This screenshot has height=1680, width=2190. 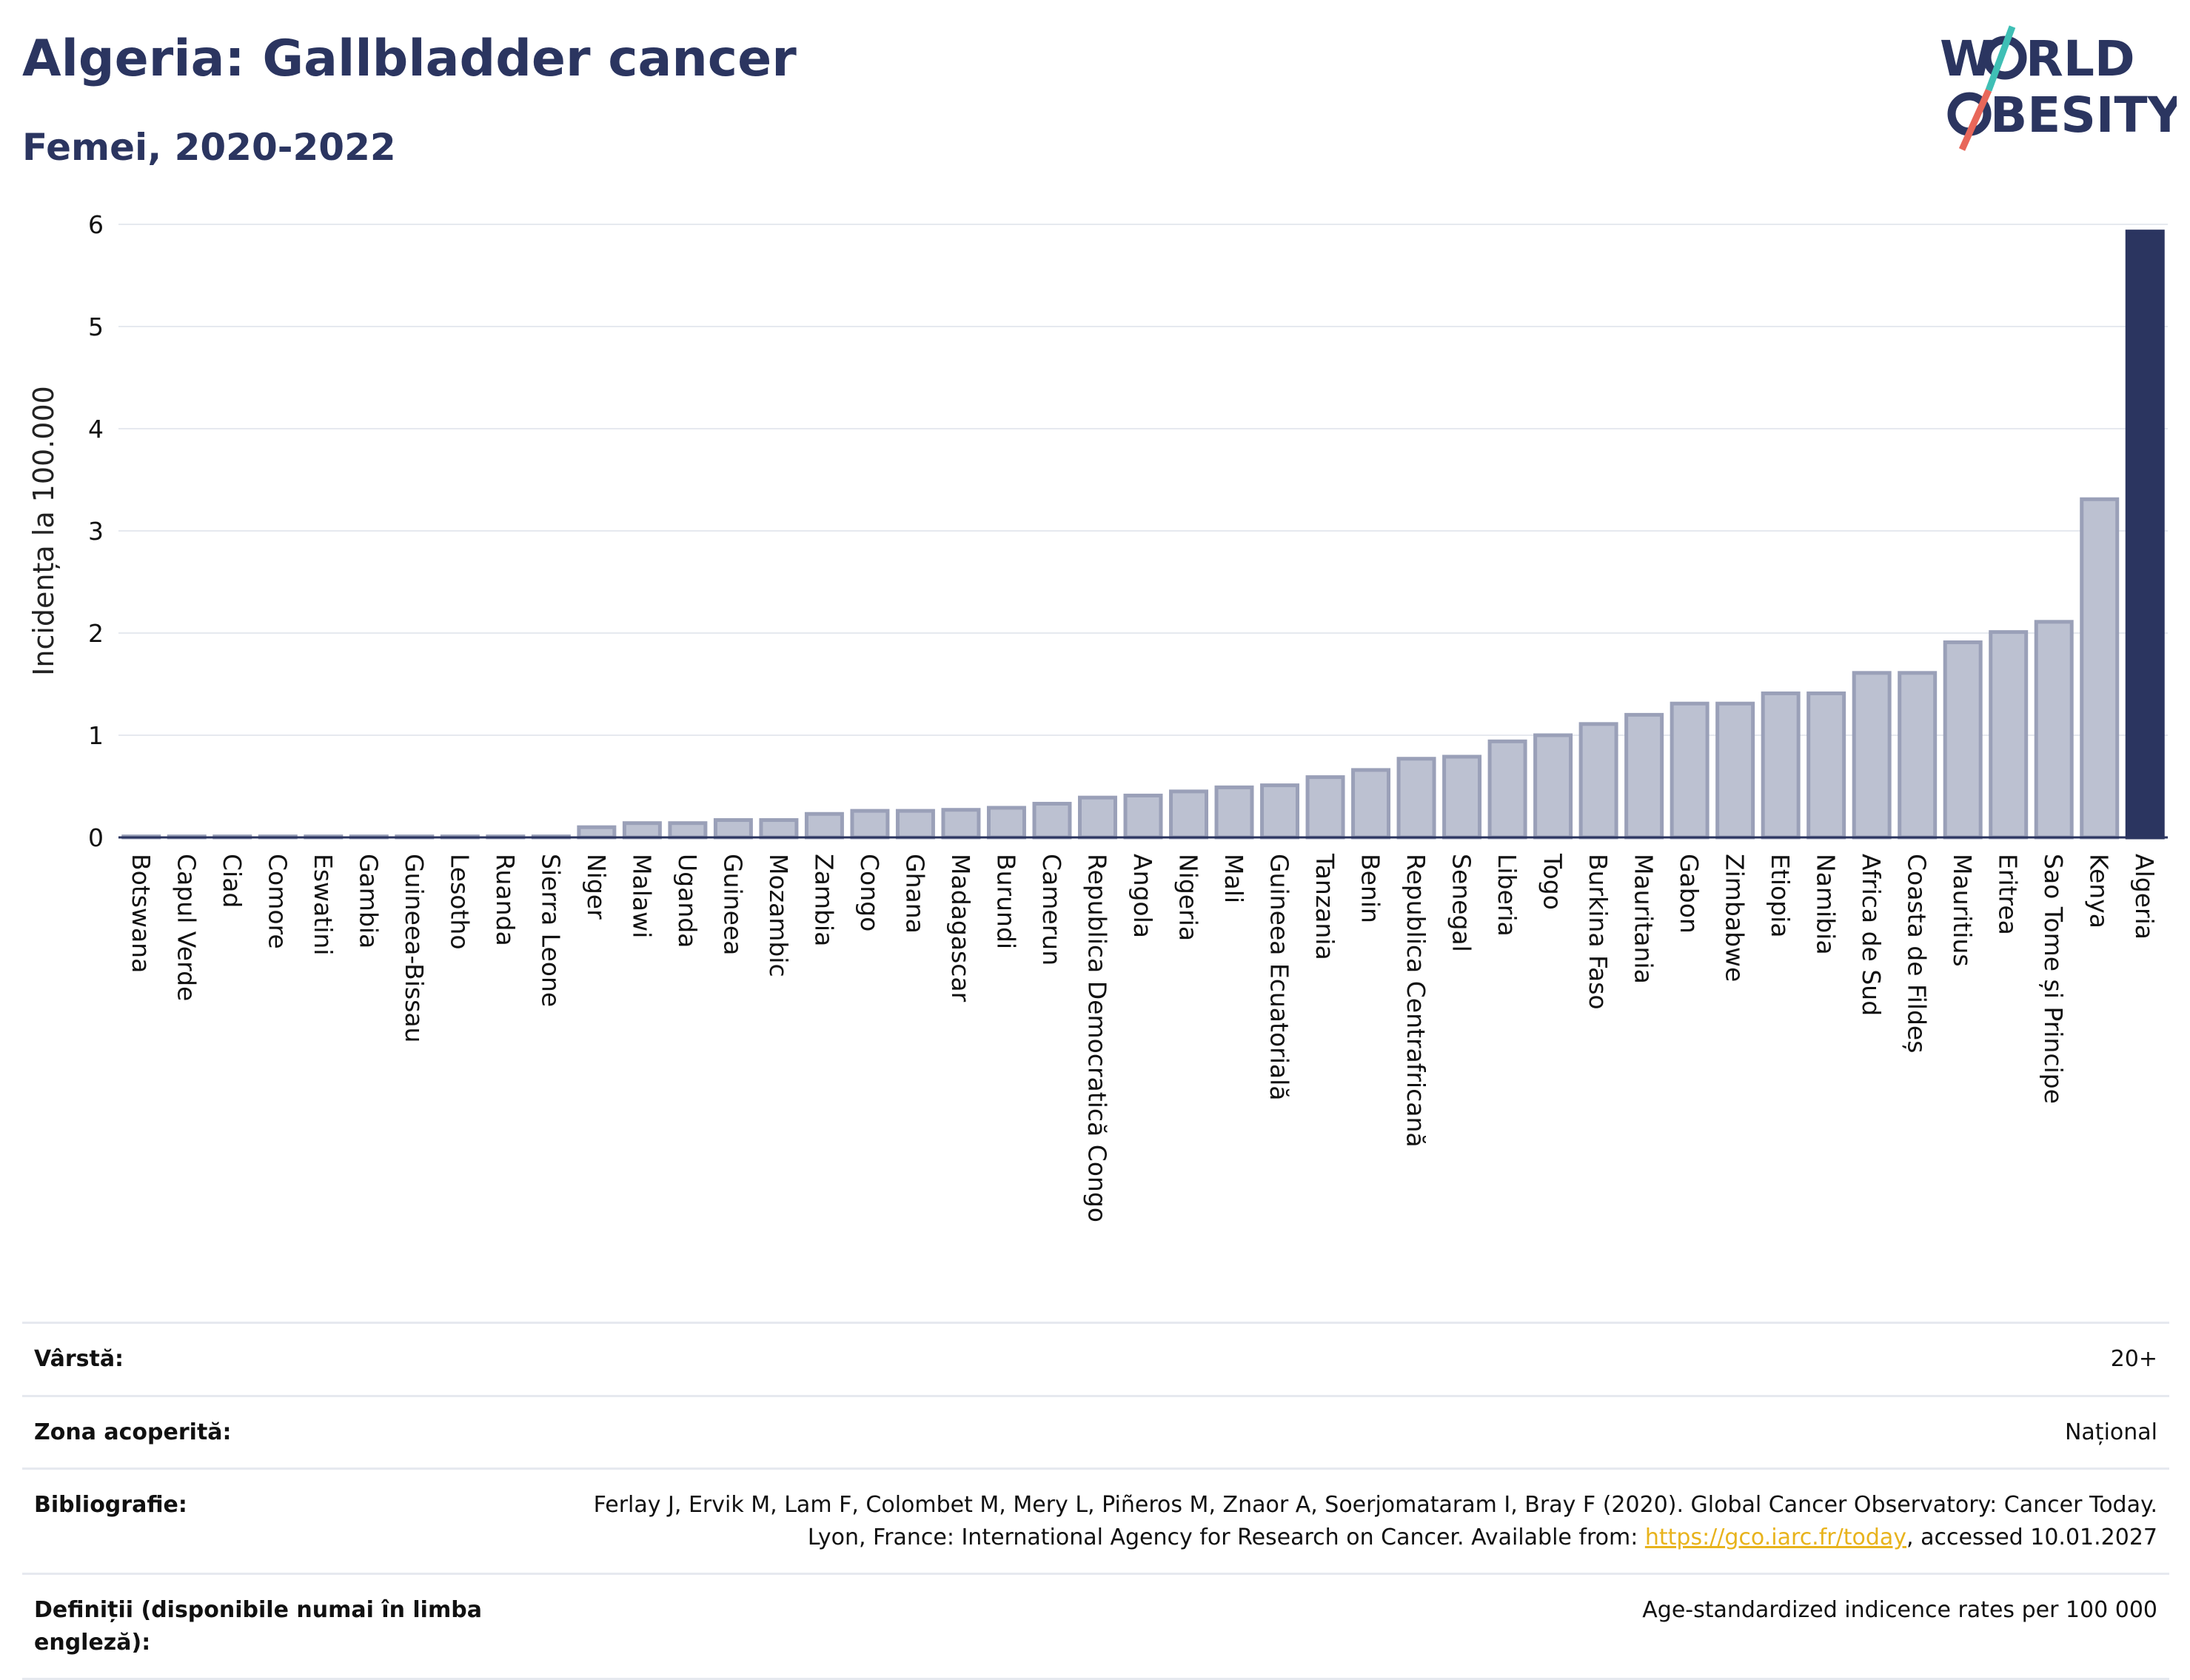 What do you see at coordinates (2031, 1537) in the screenshot?
I see `bibliography-accessed: , accessed 10.01.2027` at bounding box center [2031, 1537].